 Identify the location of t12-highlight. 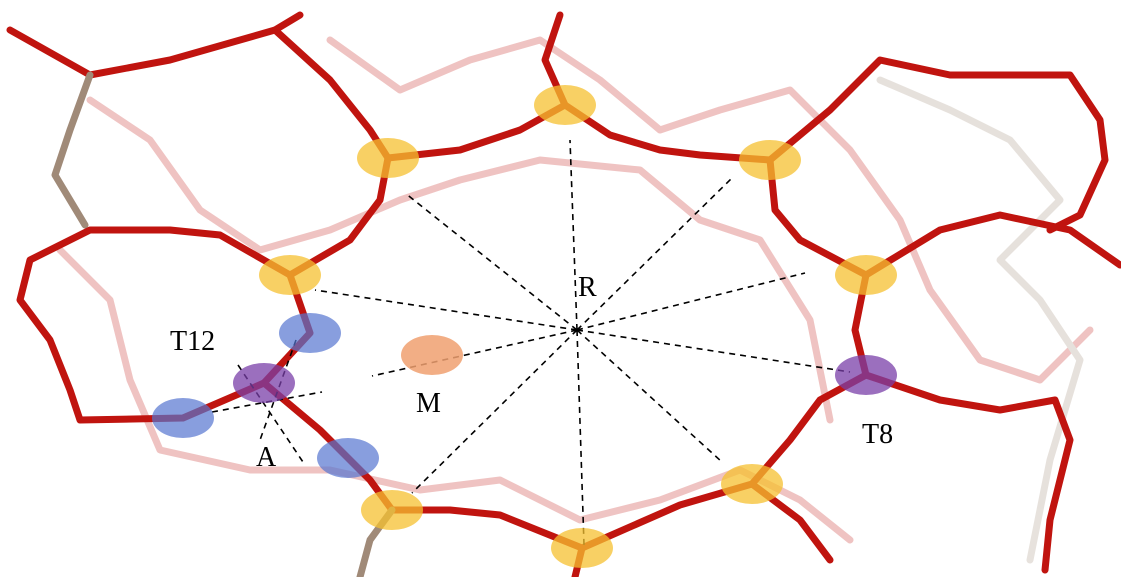
(264, 383).